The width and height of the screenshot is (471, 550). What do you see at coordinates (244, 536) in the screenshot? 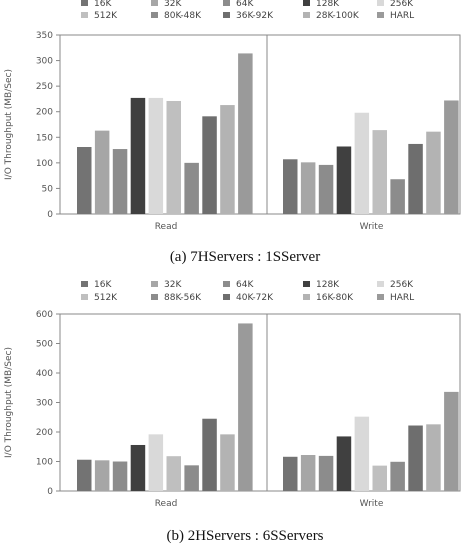
I see `chart-caption: (b) 2HServers : 6SServers` at bounding box center [244, 536].